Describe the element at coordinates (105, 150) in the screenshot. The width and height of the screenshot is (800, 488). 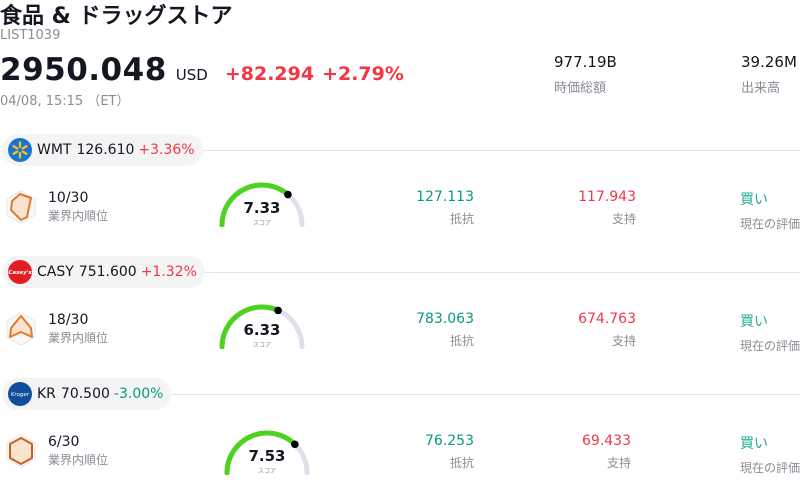
I see `stock-price: 126.610` at that location.